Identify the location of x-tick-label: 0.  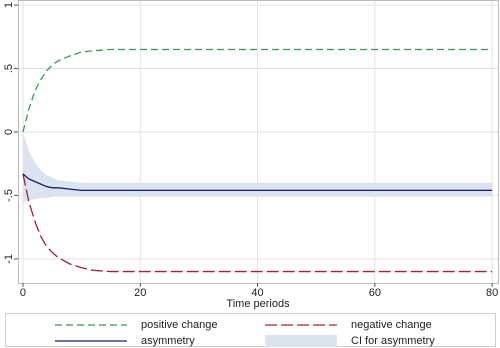
(23, 293).